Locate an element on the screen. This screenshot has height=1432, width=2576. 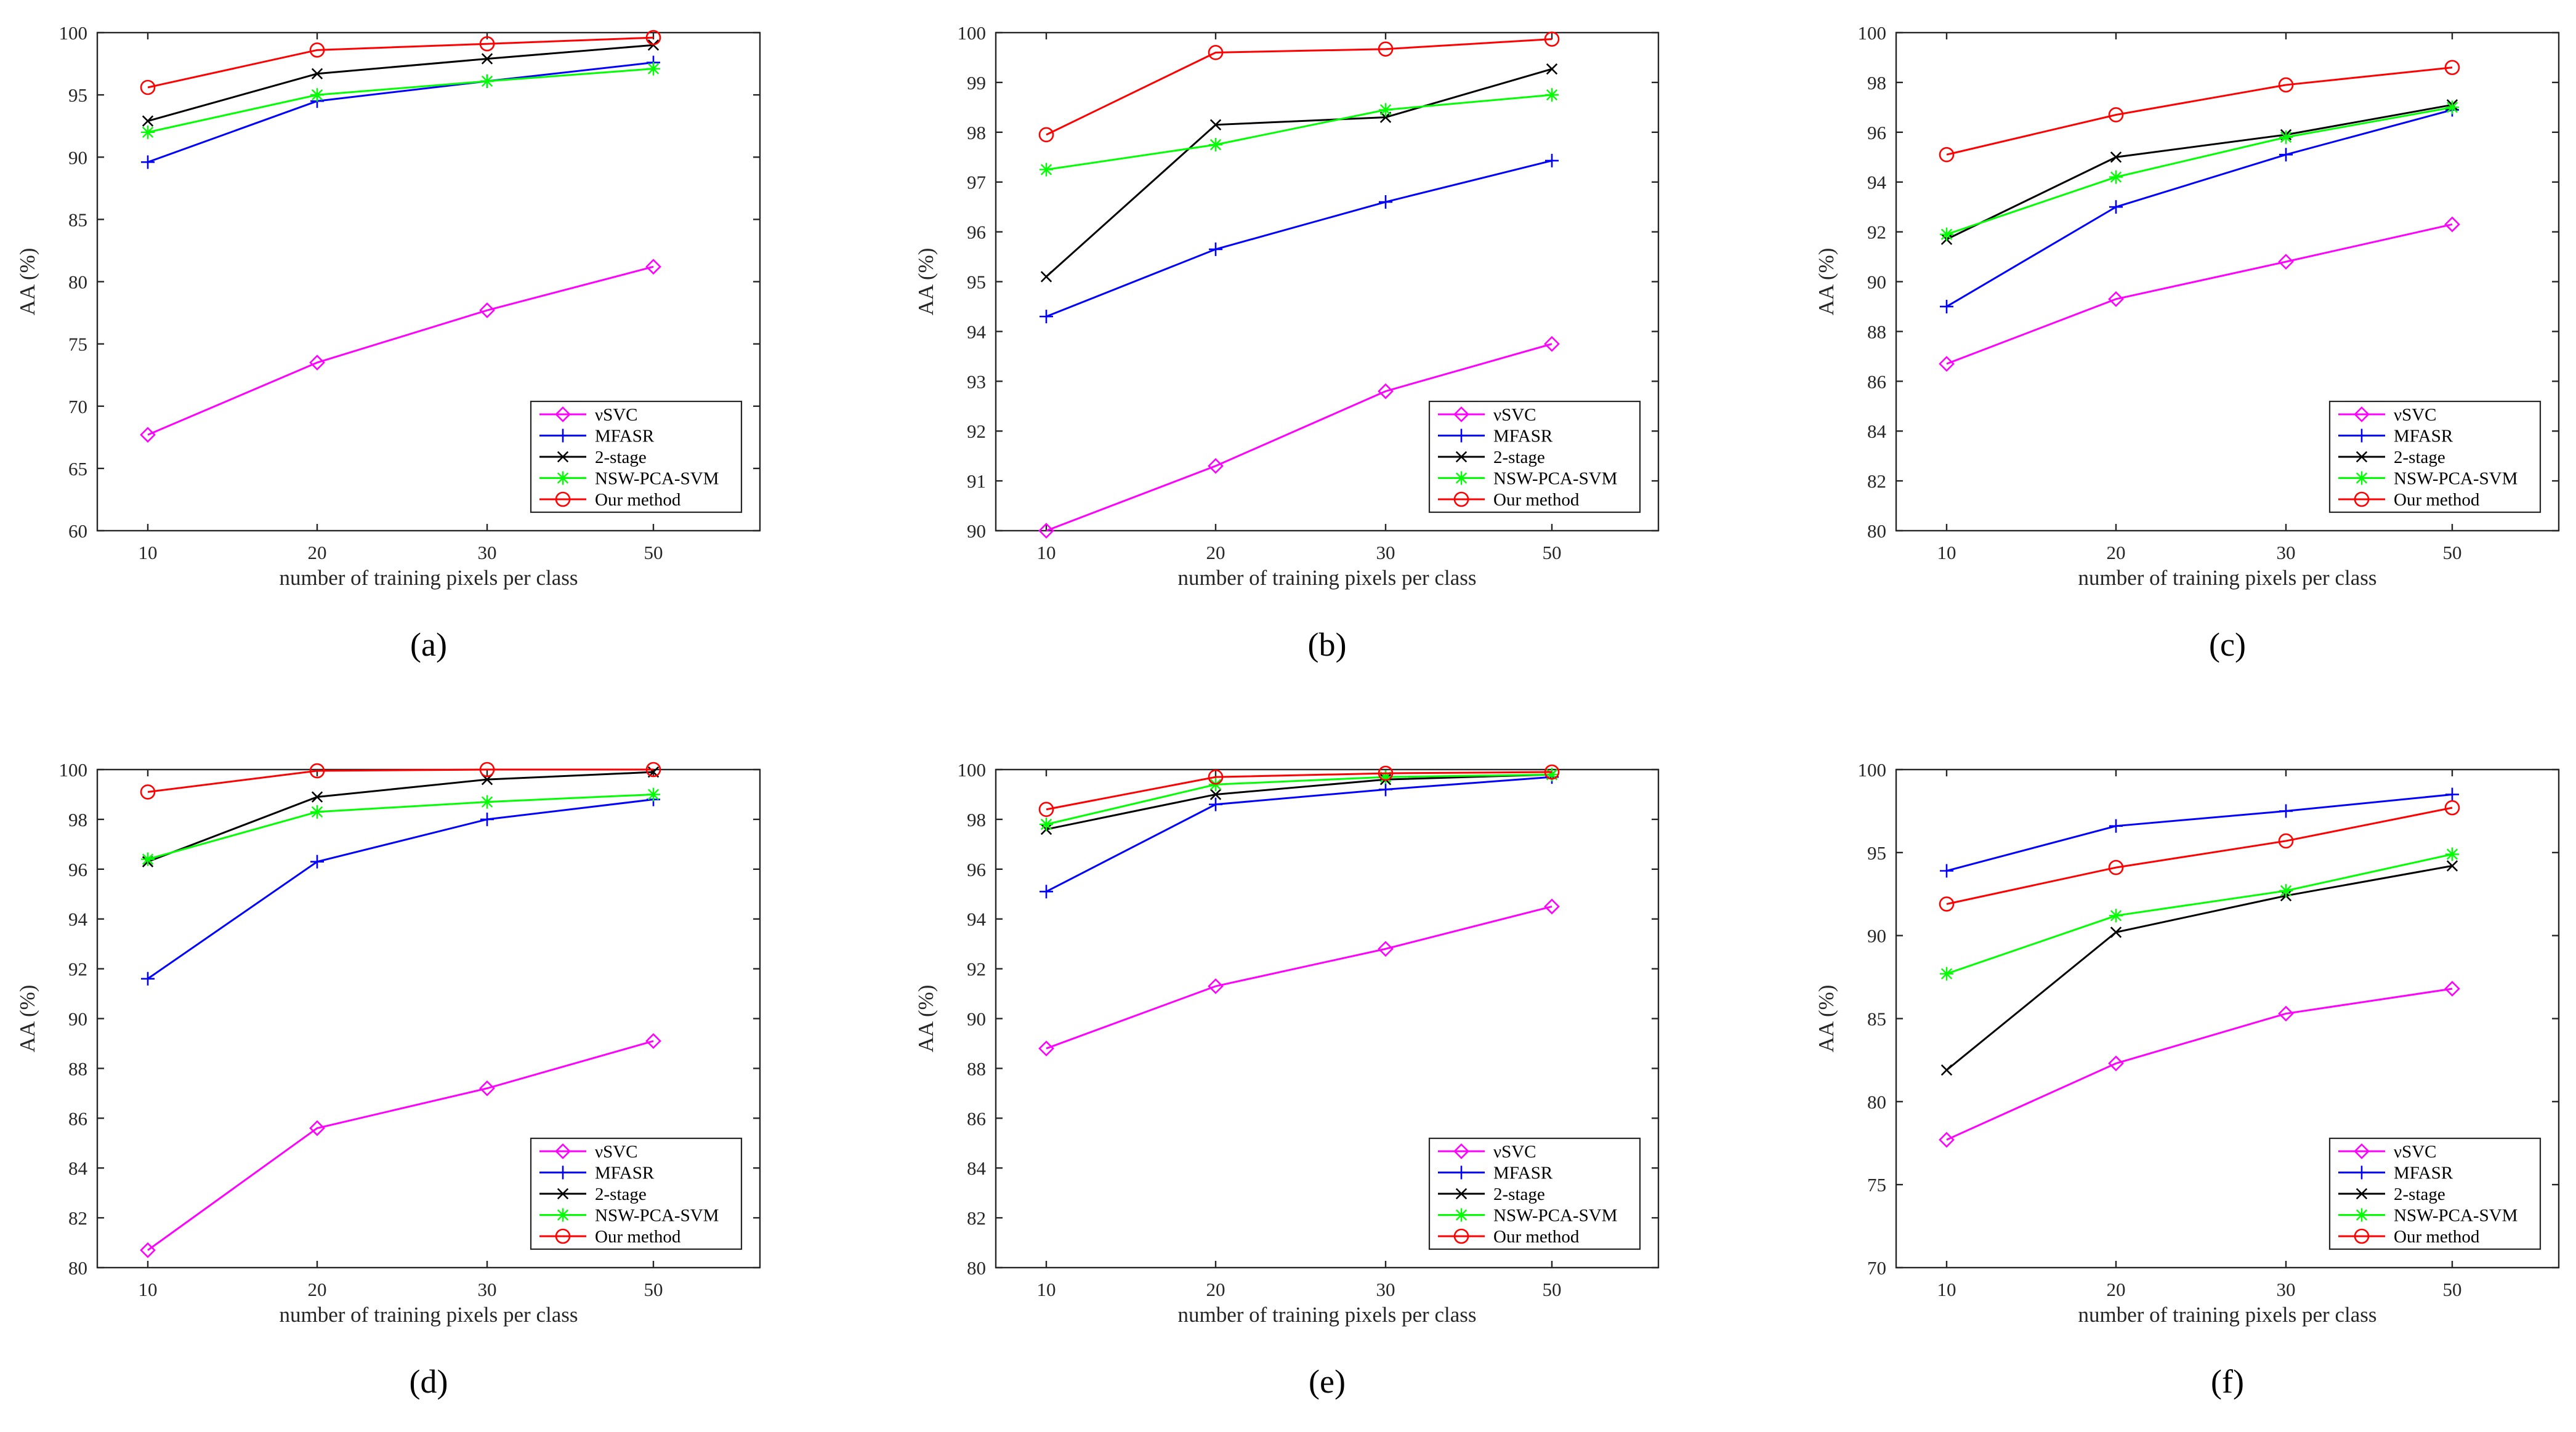
y-tick-label: 86 is located at coordinates (77, 1118).